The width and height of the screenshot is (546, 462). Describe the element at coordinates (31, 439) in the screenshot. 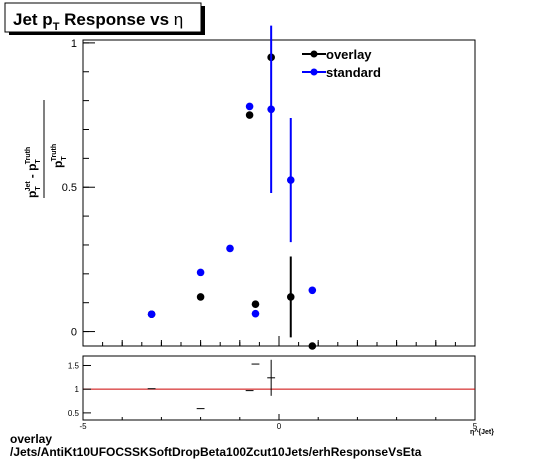

I see `footer-line-1: overlay` at that location.